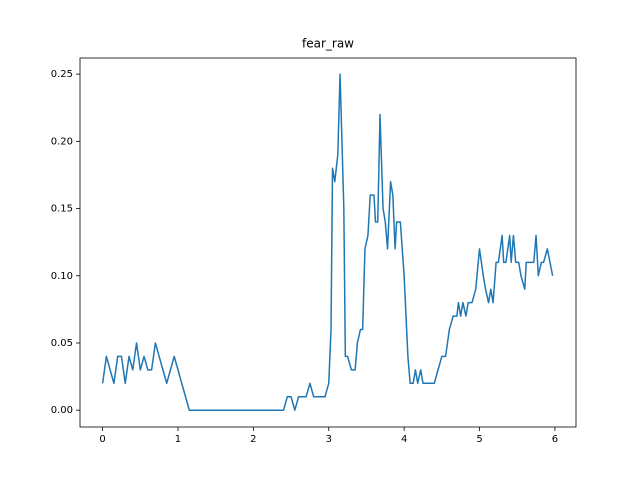 The height and width of the screenshot is (480, 640). Describe the element at coordinates (404, 439) in the screenshot. I see `x-tick-label: 4` at that location.